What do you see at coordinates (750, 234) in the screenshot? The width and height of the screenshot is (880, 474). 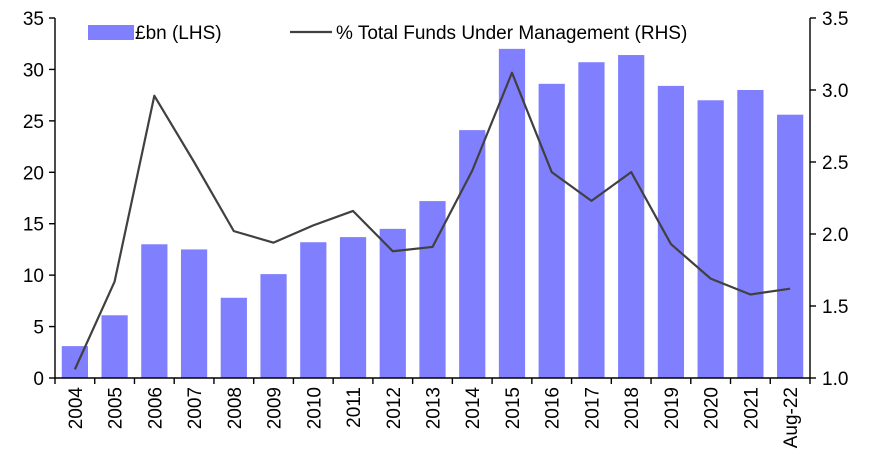 I see `bar-2021` at bounding box center [750, 234].